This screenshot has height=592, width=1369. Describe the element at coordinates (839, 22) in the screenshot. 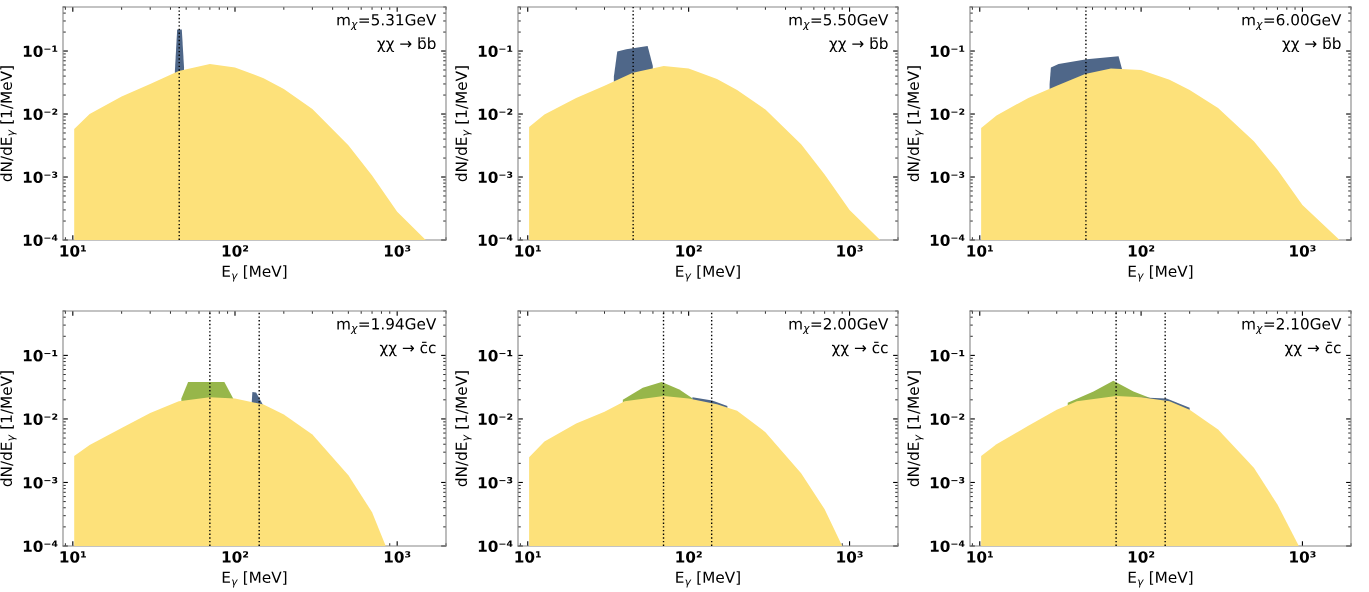

I see `annotation: m$_{χ}$=5.50GeV` at that location.